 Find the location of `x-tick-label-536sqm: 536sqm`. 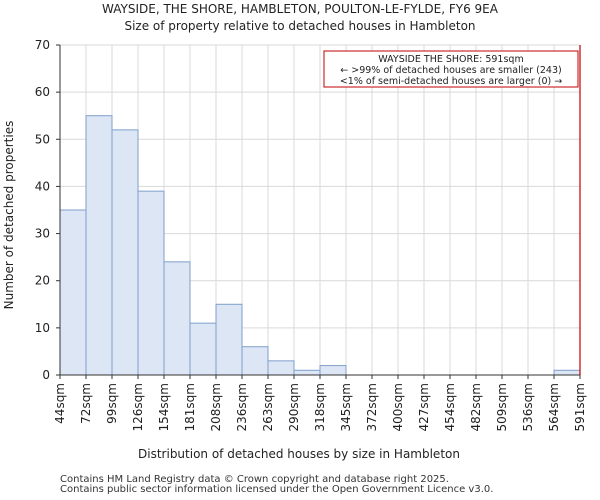

x-tick-label-536sqm: 536sqm is located at coordinates (528, 407).